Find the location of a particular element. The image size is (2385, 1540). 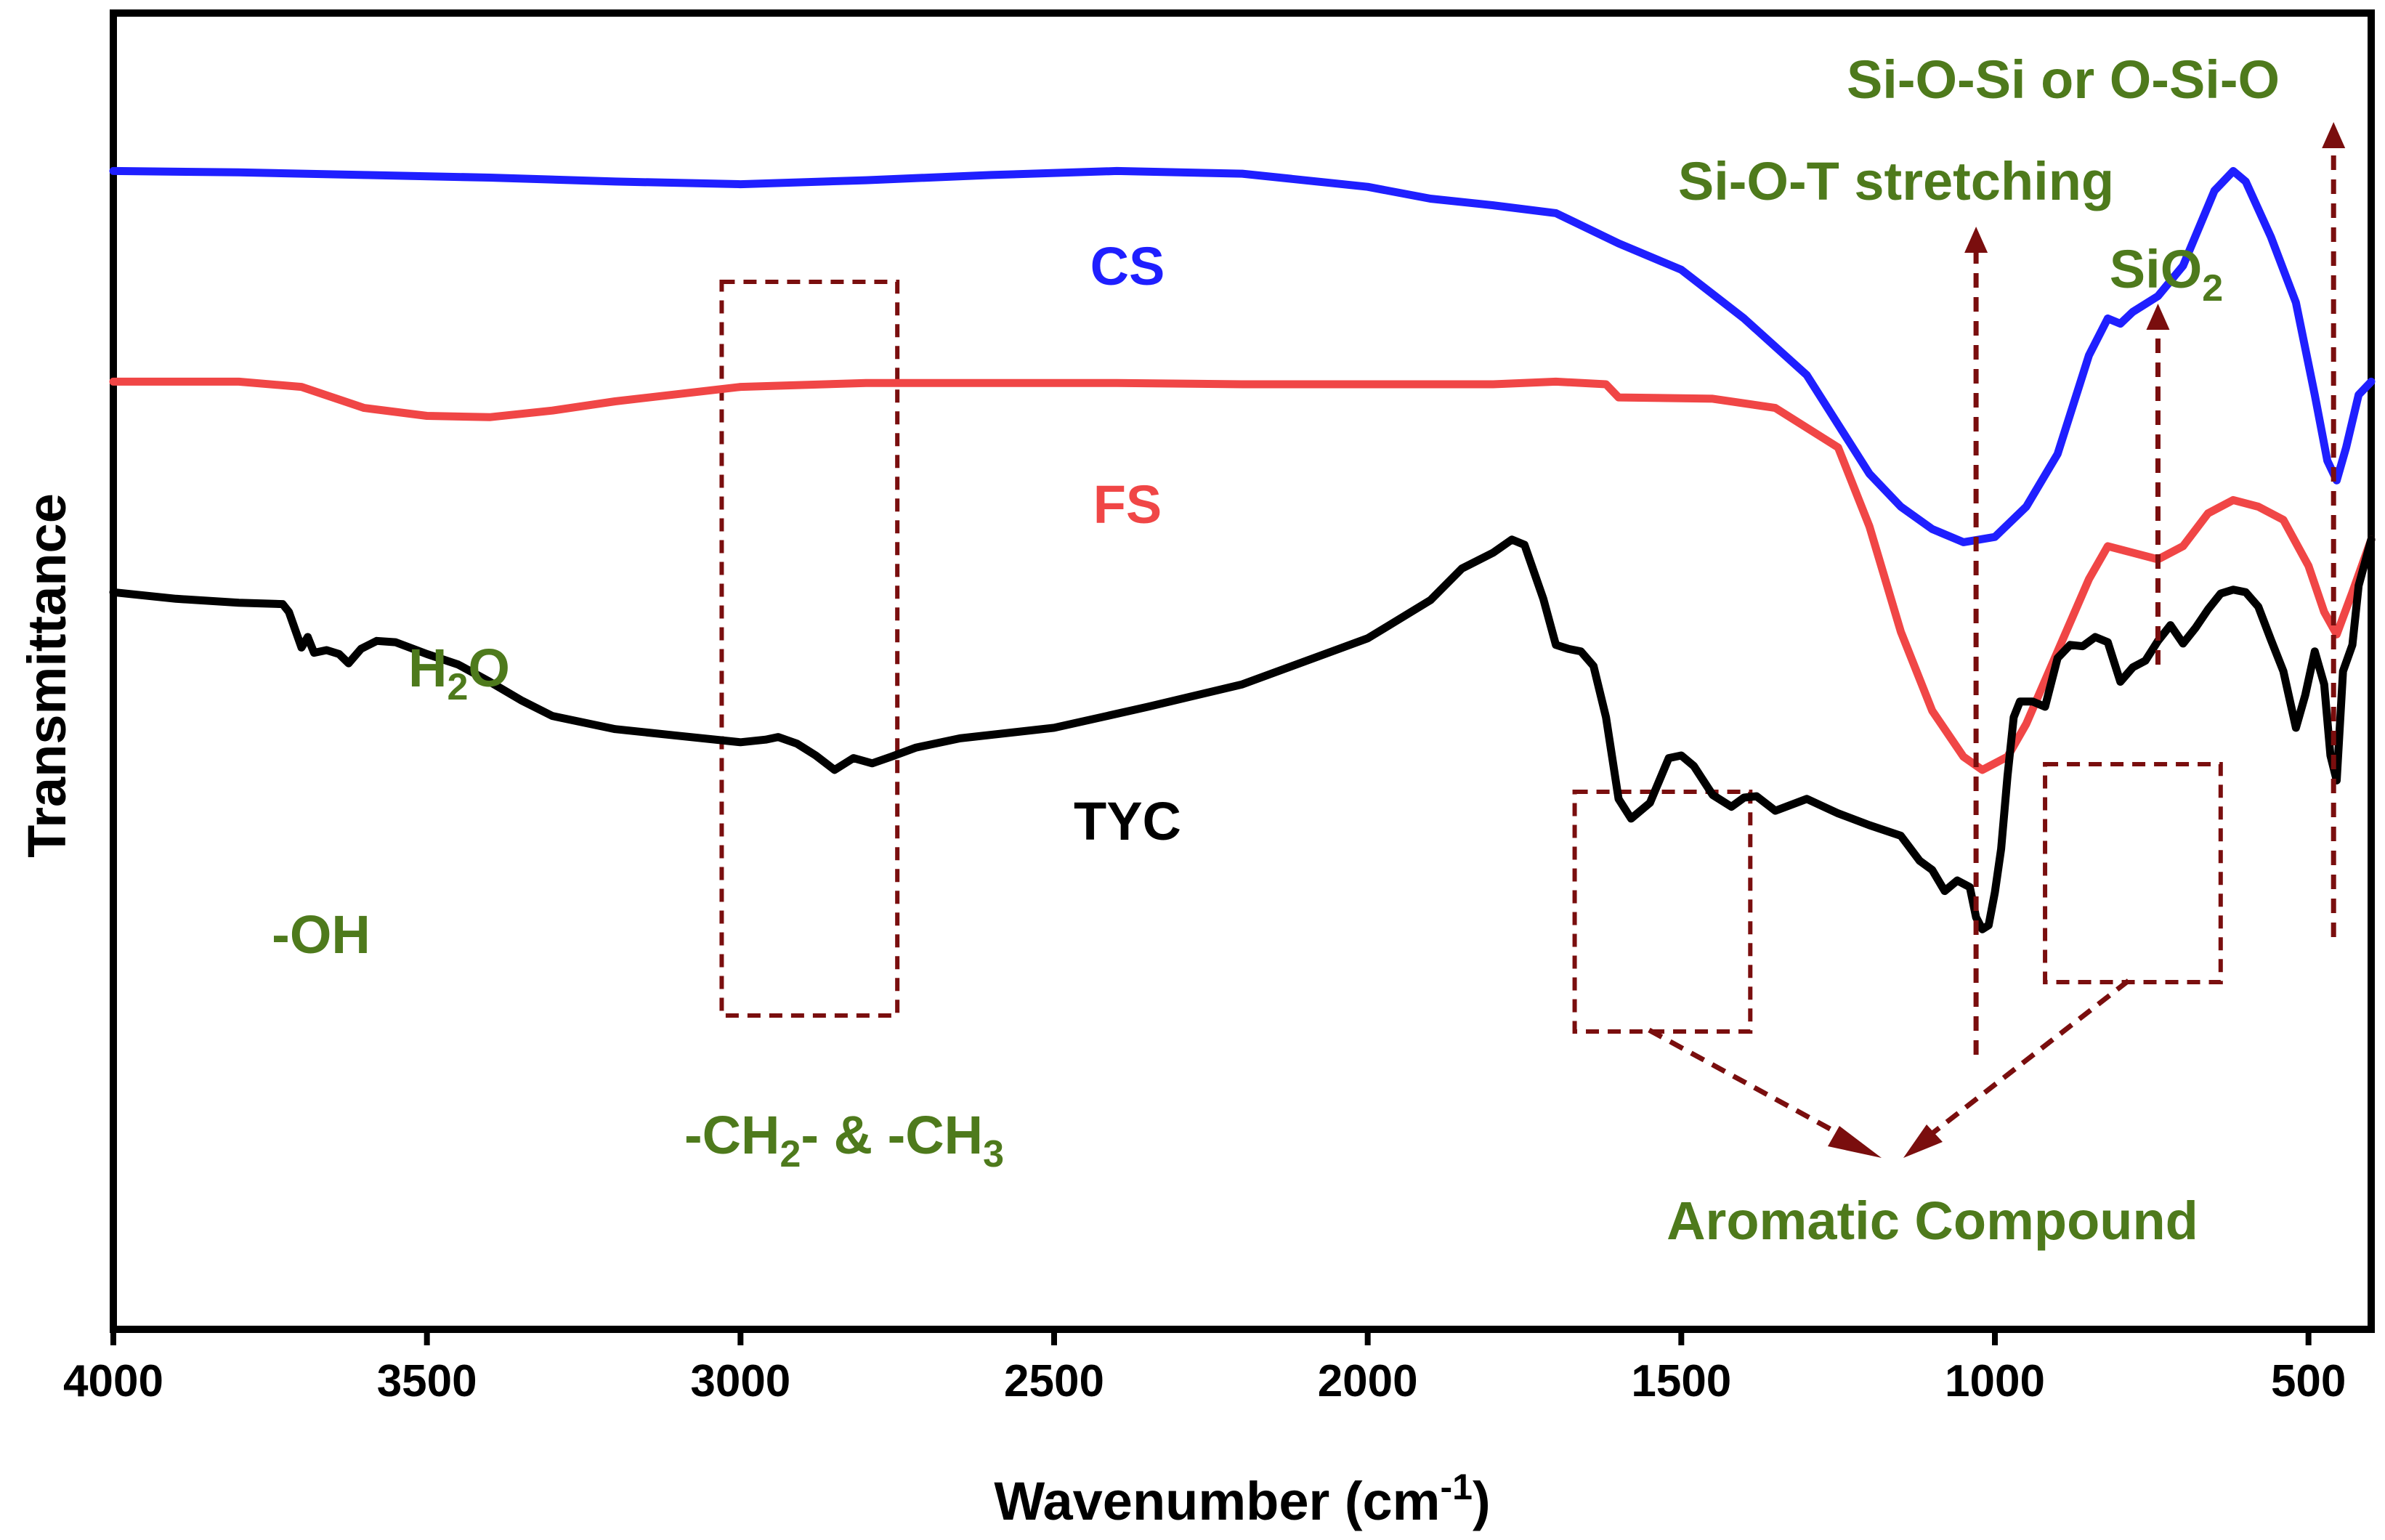

x-tick-label: 500 is located at coordinates (2308, 1381).